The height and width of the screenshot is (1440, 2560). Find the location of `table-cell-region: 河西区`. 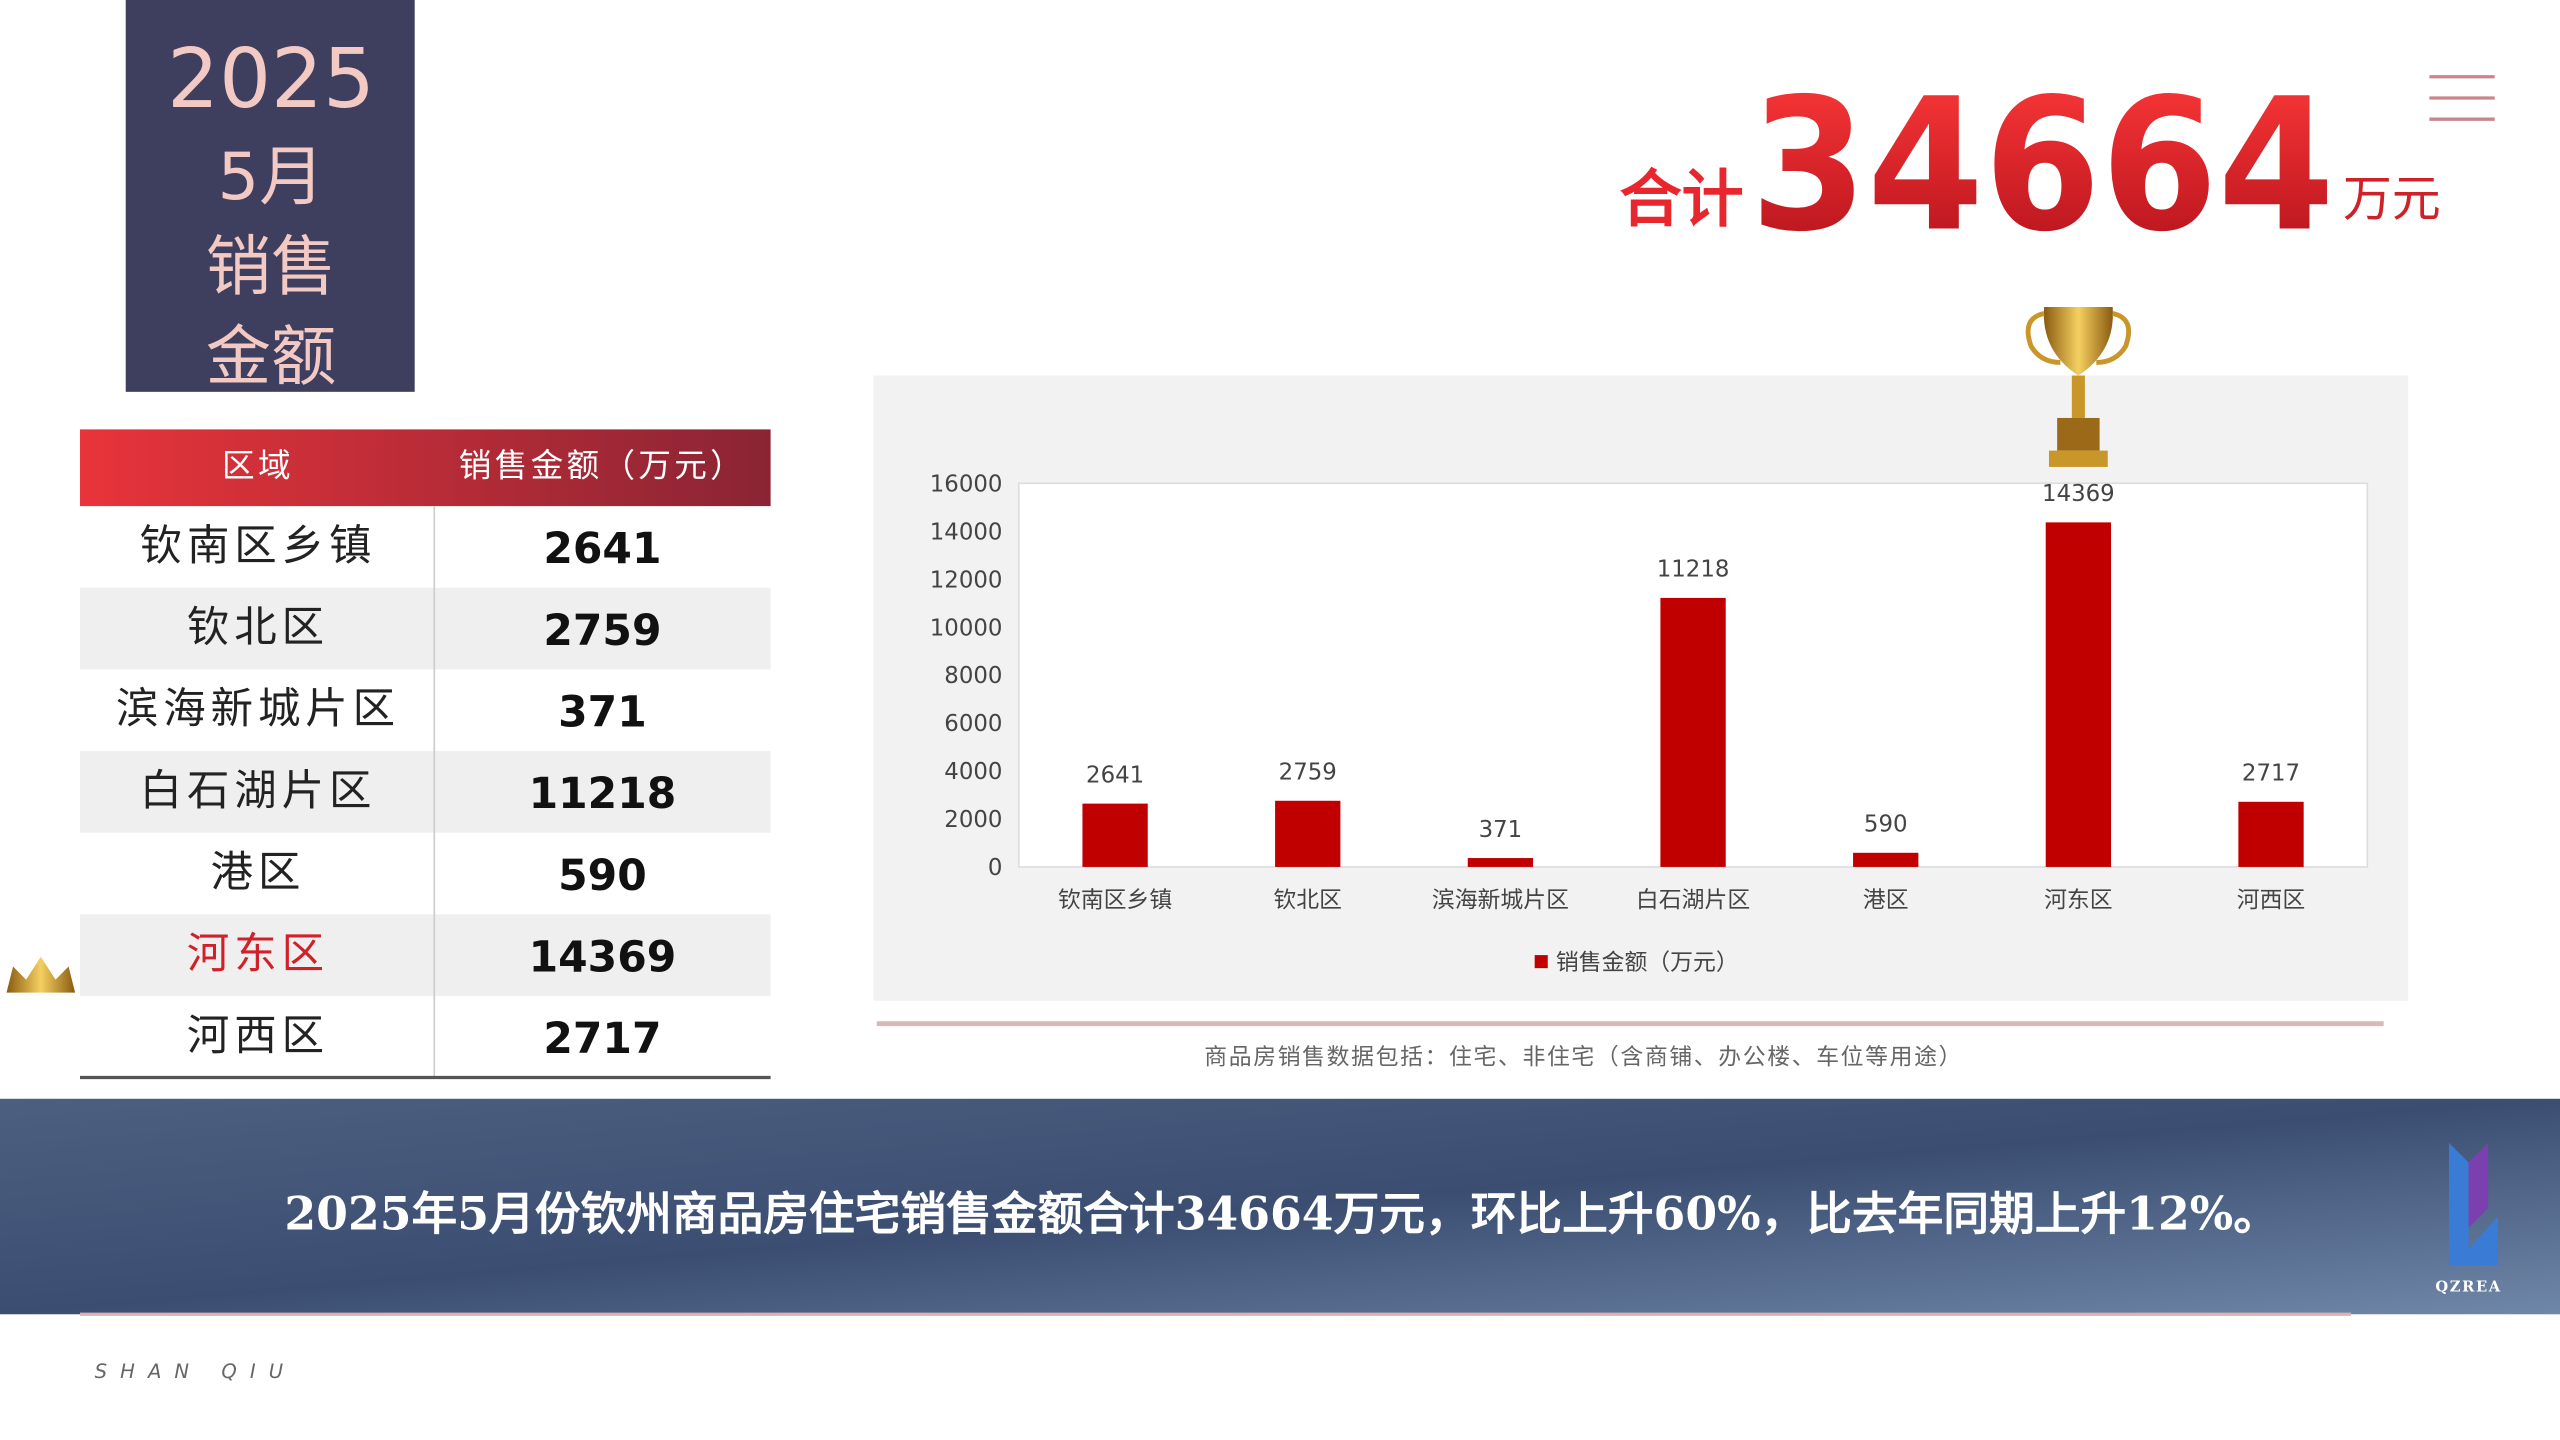

table-cell-region: 河西区 is located at coordinates (258, 1036).